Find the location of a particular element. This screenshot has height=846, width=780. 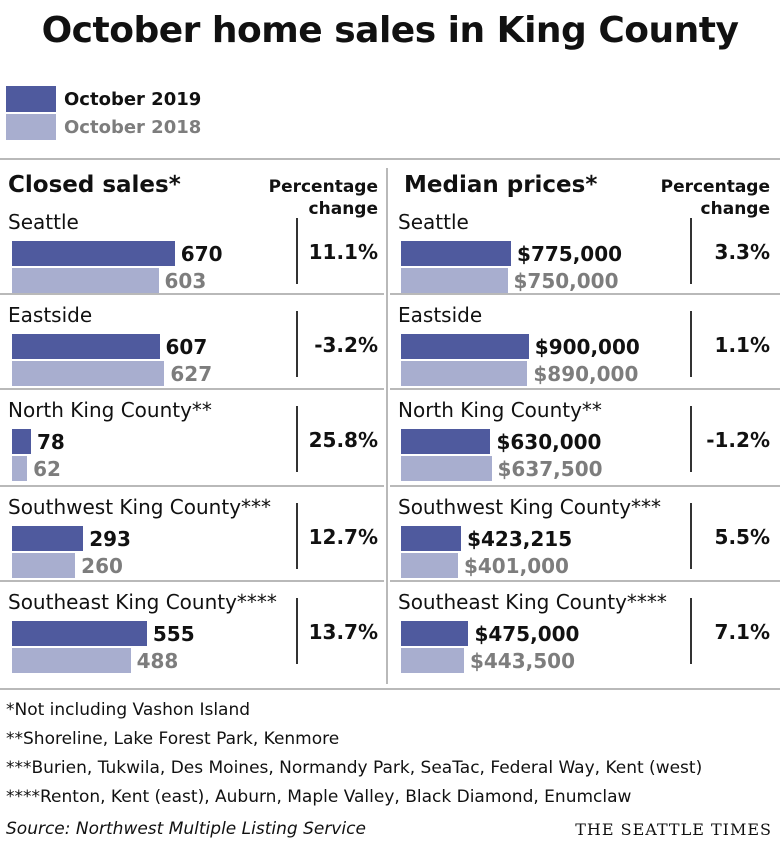

footnote-2: **Shoreline, Lake Forest Park, Kenmore is located at coordinates (173, 739).